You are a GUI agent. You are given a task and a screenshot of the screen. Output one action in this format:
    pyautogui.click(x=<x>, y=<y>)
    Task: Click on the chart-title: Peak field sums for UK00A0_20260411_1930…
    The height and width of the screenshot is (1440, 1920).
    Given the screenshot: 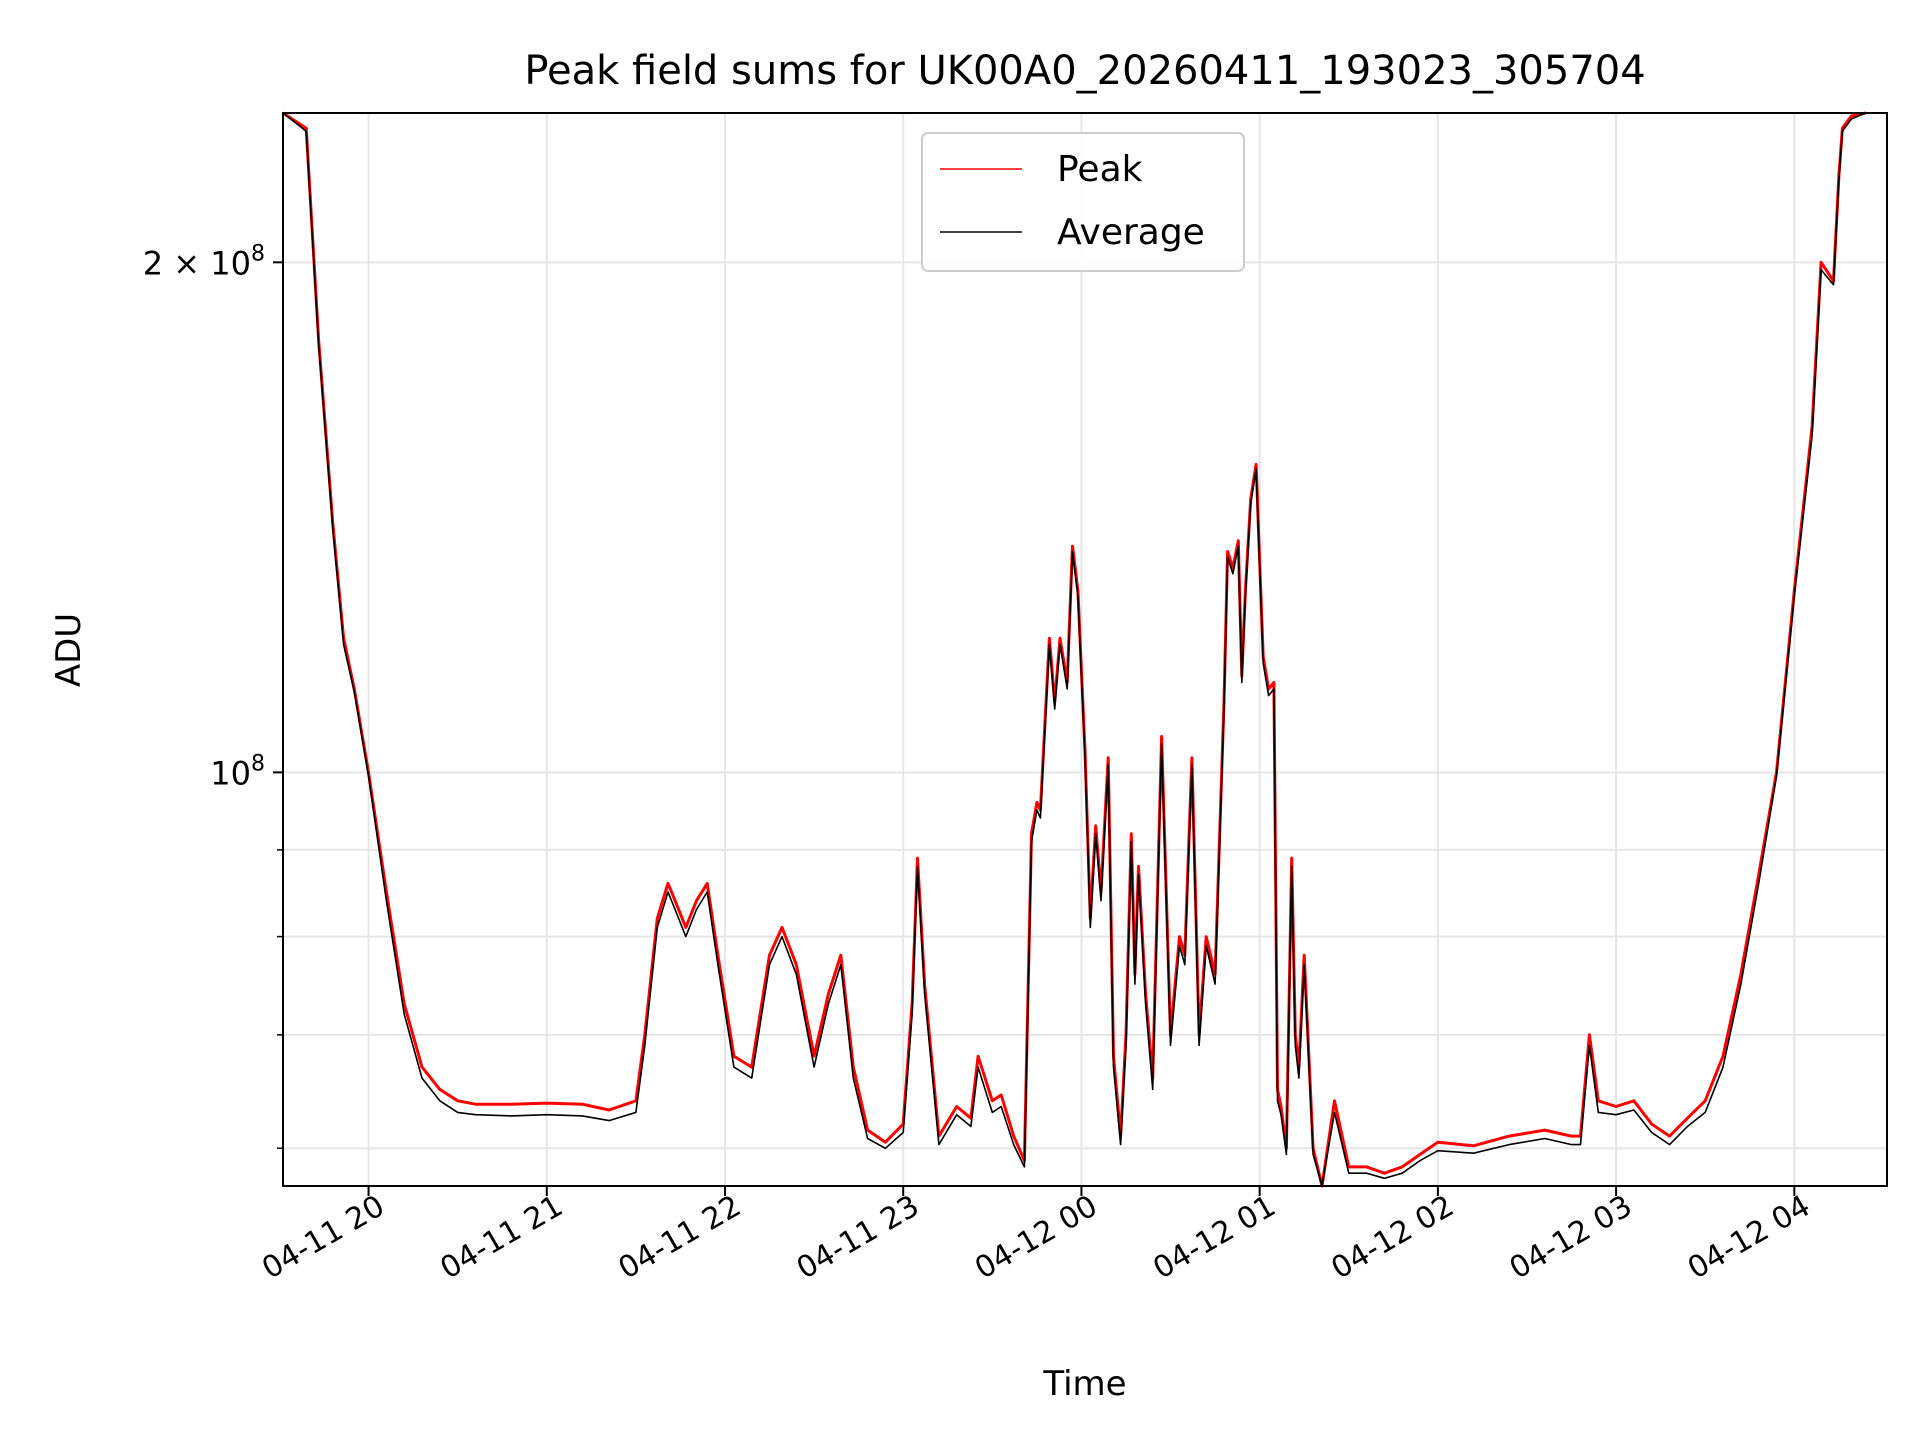 What is the action you would take?
    pyautogui.click(x=1084, y=71)
    